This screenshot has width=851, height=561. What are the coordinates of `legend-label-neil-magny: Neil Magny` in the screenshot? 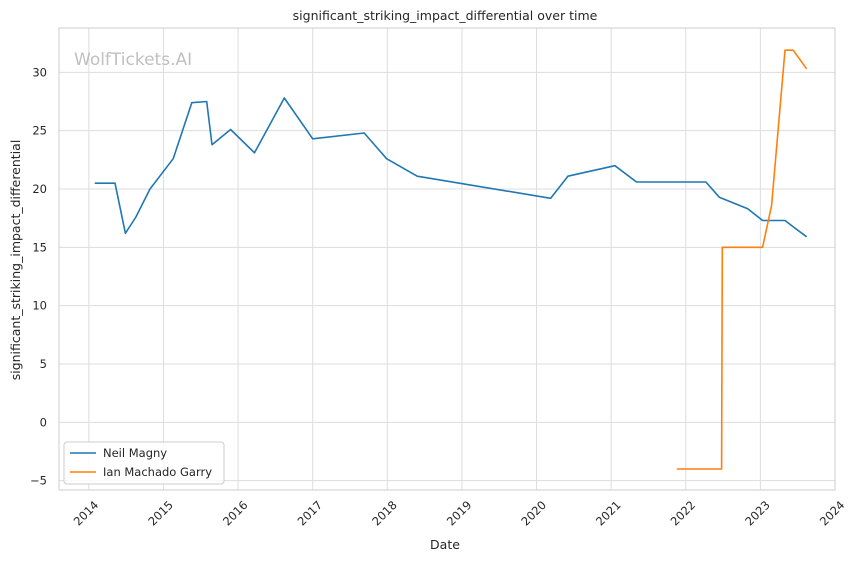 It's located at (135, 453).